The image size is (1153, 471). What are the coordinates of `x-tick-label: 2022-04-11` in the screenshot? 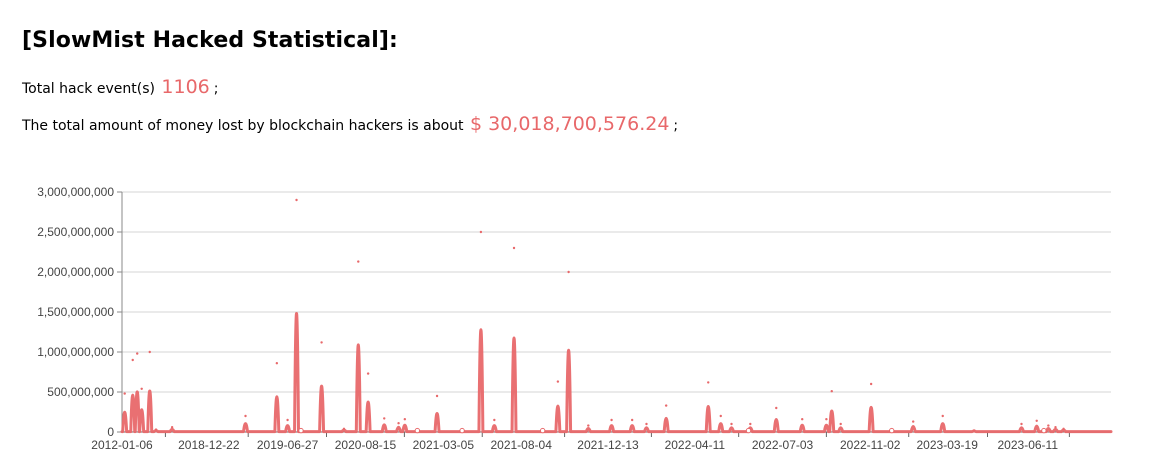 It's located at (695, 445).